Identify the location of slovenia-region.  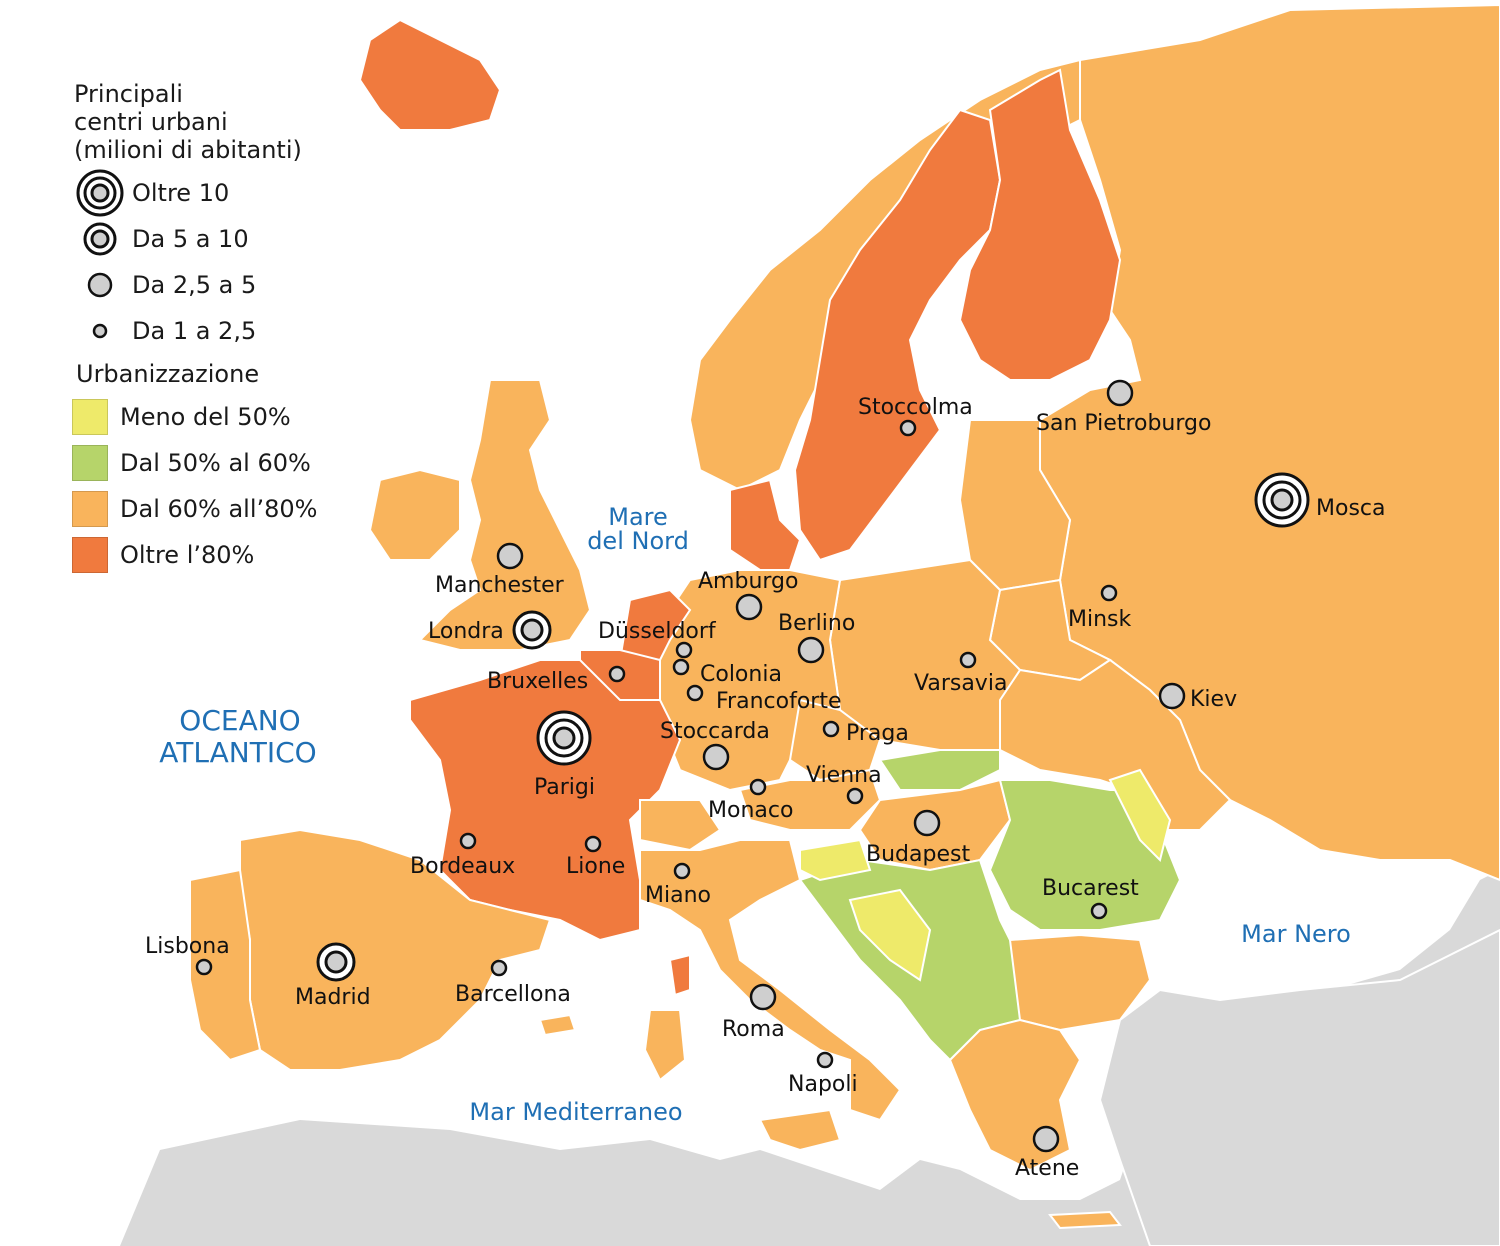
(835, 860).